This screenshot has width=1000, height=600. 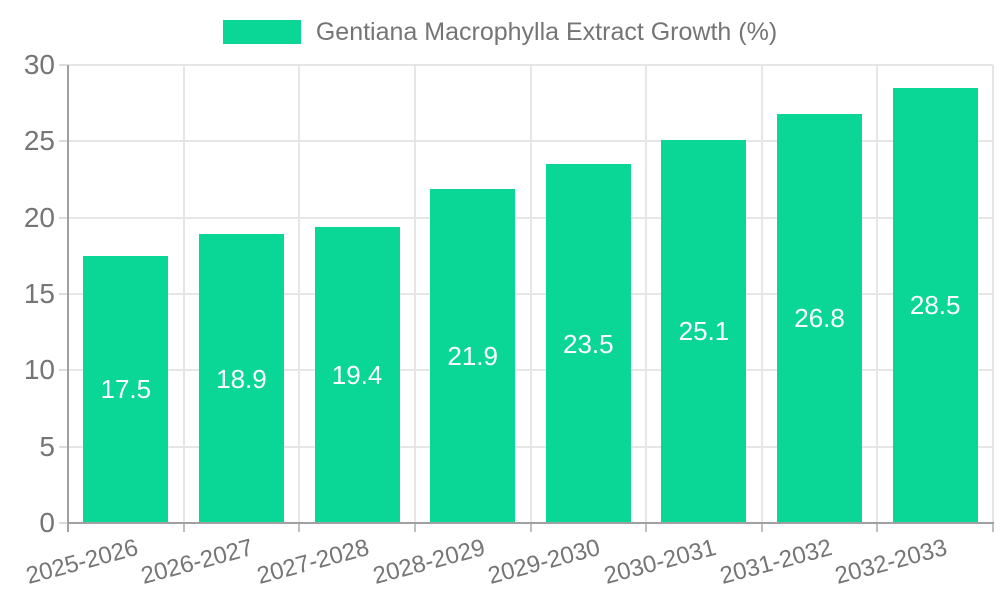 What do you see at coordinates (261, 32) in the screenshot?
I see `legend-swatch` at bounding box center [261, 32].